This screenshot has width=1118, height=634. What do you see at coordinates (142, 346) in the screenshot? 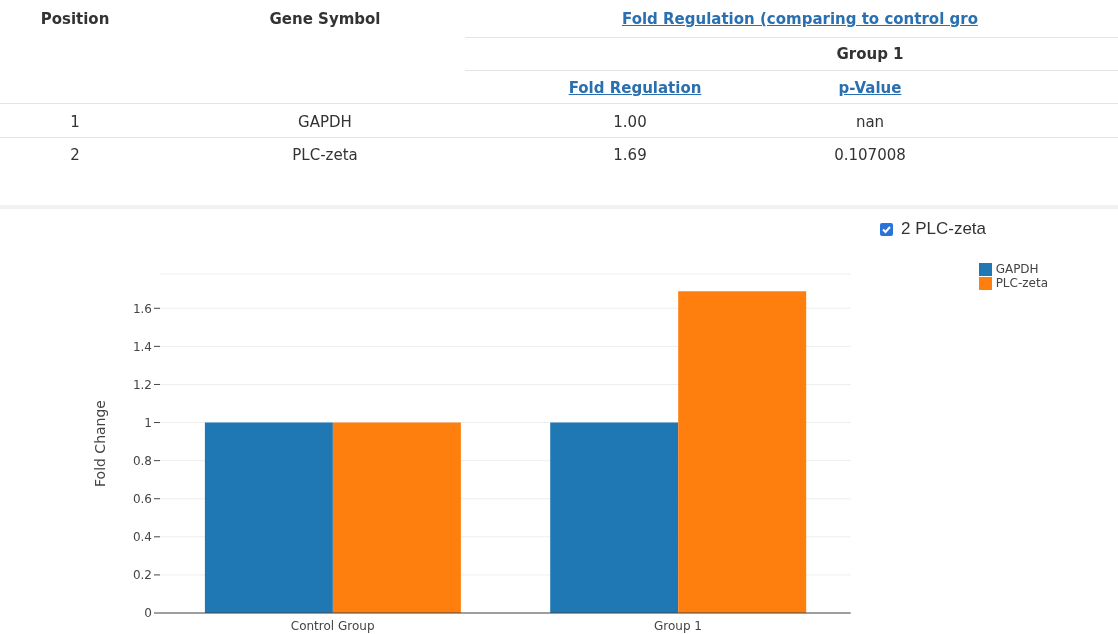
I see `y-tick-label: 1.4` at bounding box center [142, 346].